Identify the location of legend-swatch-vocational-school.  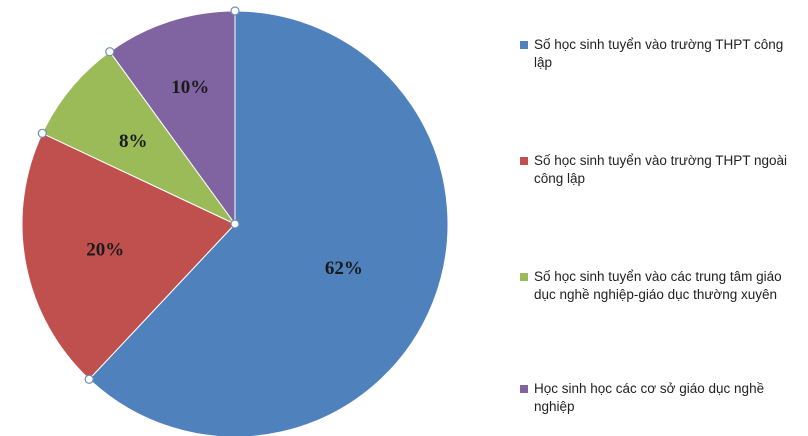
(524, 389).